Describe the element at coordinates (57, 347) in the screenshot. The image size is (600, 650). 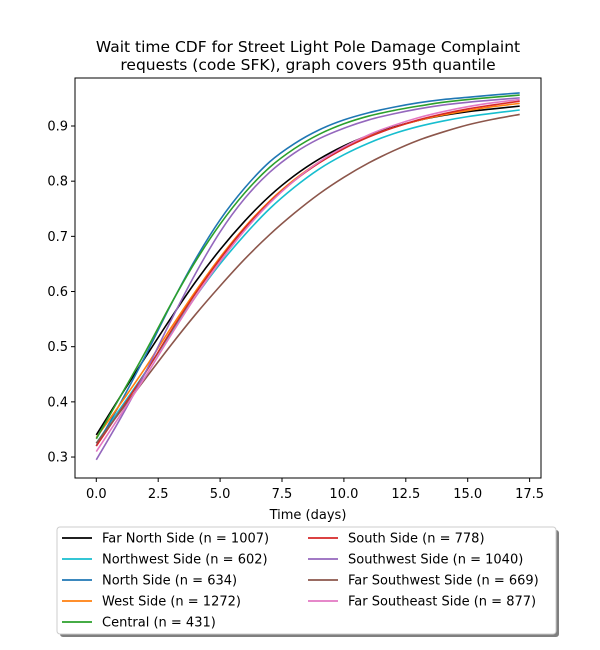
I see `y-tick-label: 0.5` at that location.